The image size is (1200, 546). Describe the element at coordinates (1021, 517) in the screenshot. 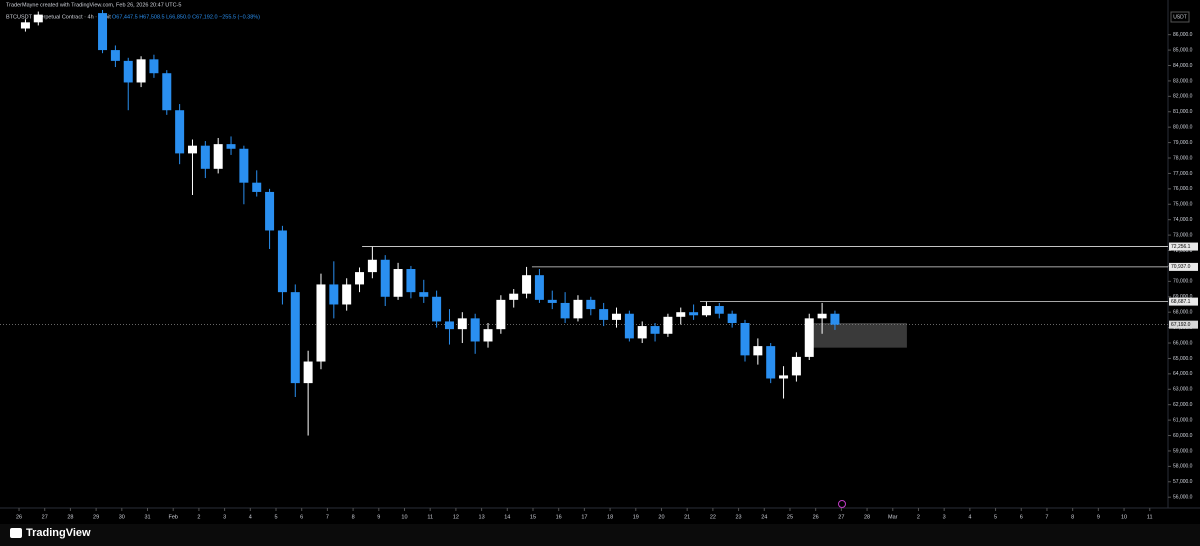

I see `x-tick-label: 6` at that location.